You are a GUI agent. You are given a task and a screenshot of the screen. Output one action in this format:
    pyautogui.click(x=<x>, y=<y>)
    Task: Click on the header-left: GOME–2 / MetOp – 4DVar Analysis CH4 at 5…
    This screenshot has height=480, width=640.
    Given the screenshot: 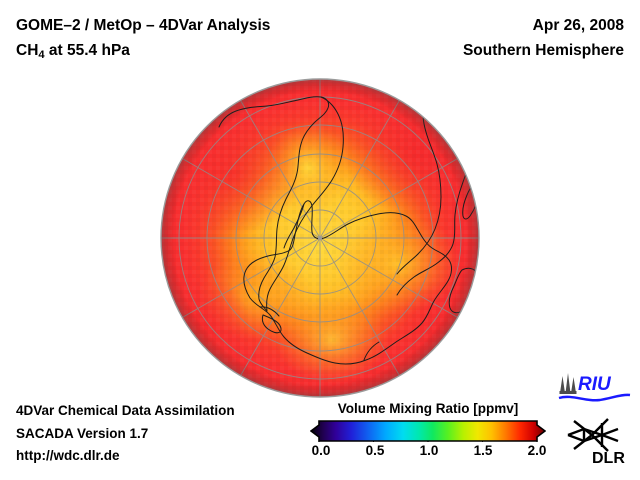 What is the action you would take?
    pyautogui.click(x=143, y=38)
    